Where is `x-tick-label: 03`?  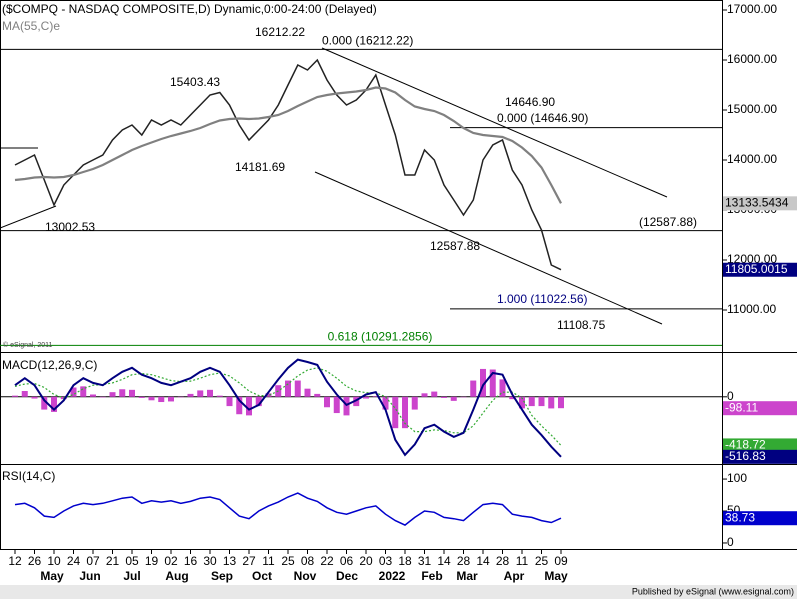
x-tick-label: 03 is located at coordinates (386, 561).